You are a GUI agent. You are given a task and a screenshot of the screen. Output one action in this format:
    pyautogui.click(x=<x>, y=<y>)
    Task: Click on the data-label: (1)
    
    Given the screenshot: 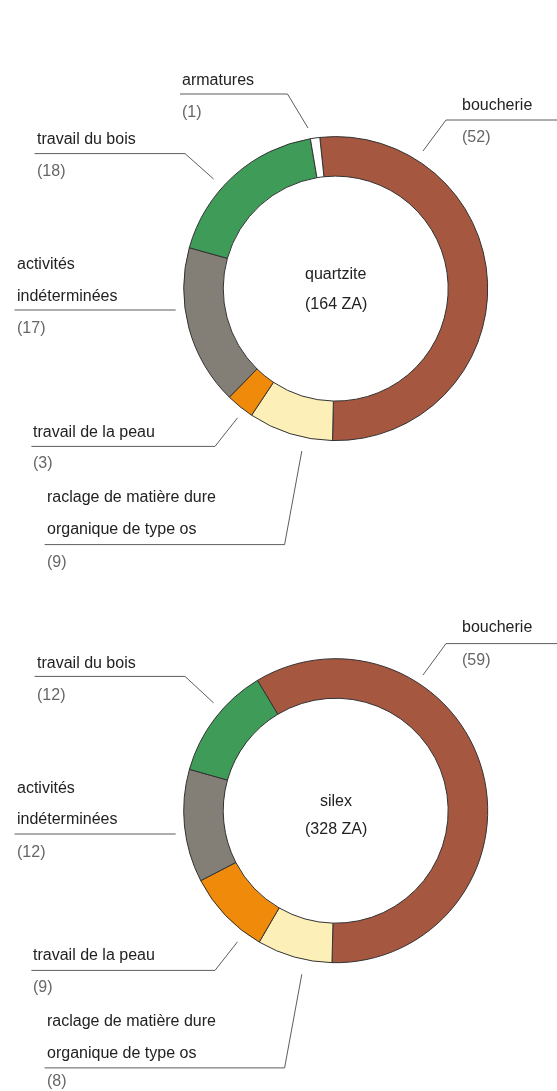 What is the action you would take?
    pyautogui.click(x=192, y=111)
    